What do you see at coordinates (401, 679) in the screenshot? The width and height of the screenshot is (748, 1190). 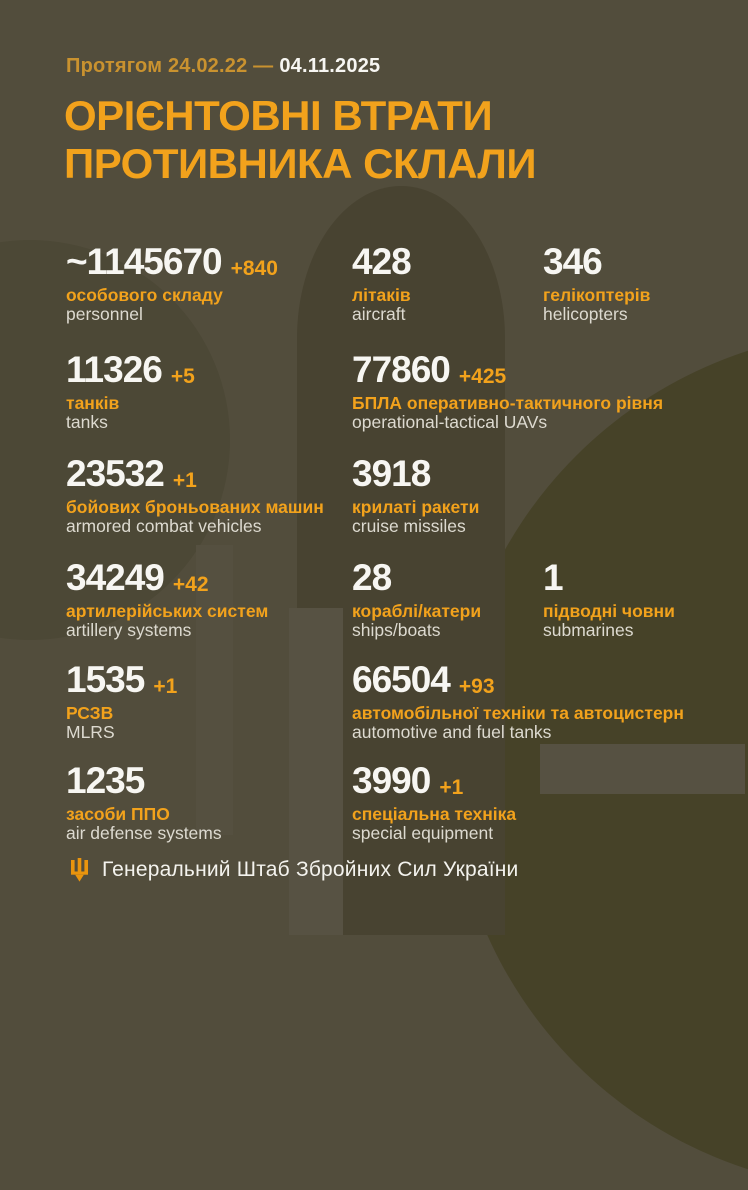 I see `stat-value: 66504` at bounding box center [401, 679].